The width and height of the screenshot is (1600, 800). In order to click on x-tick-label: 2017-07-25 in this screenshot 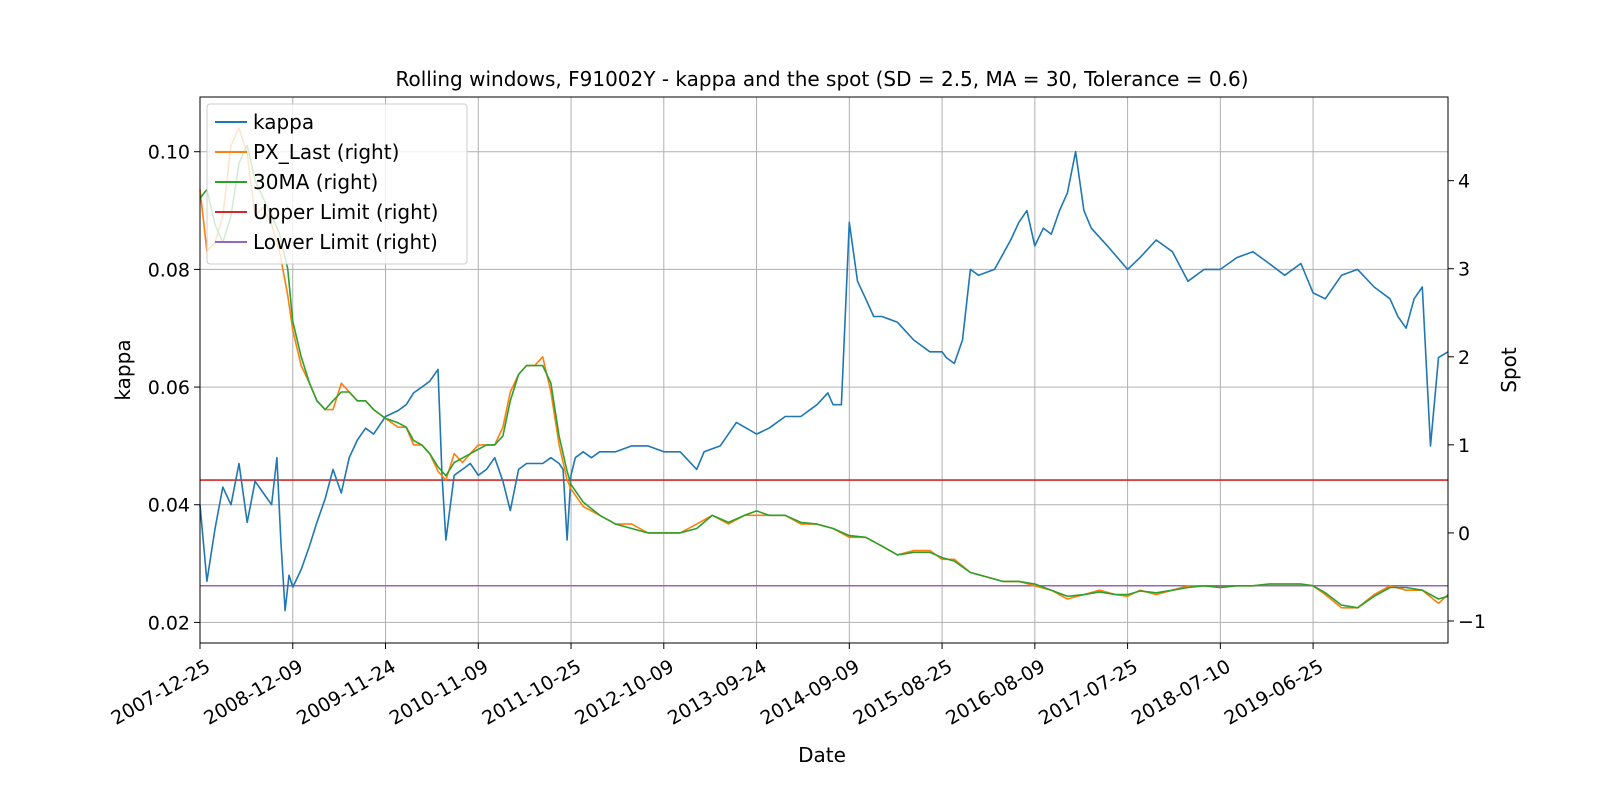, I will do `click(1088, 692)`.